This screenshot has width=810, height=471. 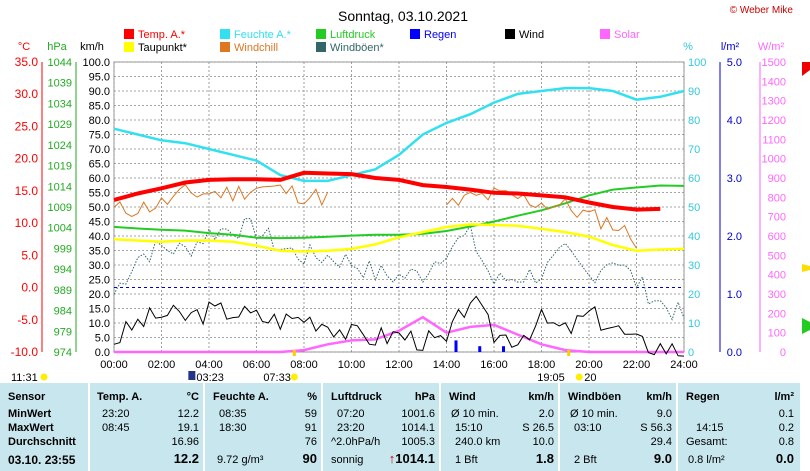 What do you see at coordinates (29, 255) in the screenshot?
I see `tick-temp: 5.0` at bounding box center [29, 255].